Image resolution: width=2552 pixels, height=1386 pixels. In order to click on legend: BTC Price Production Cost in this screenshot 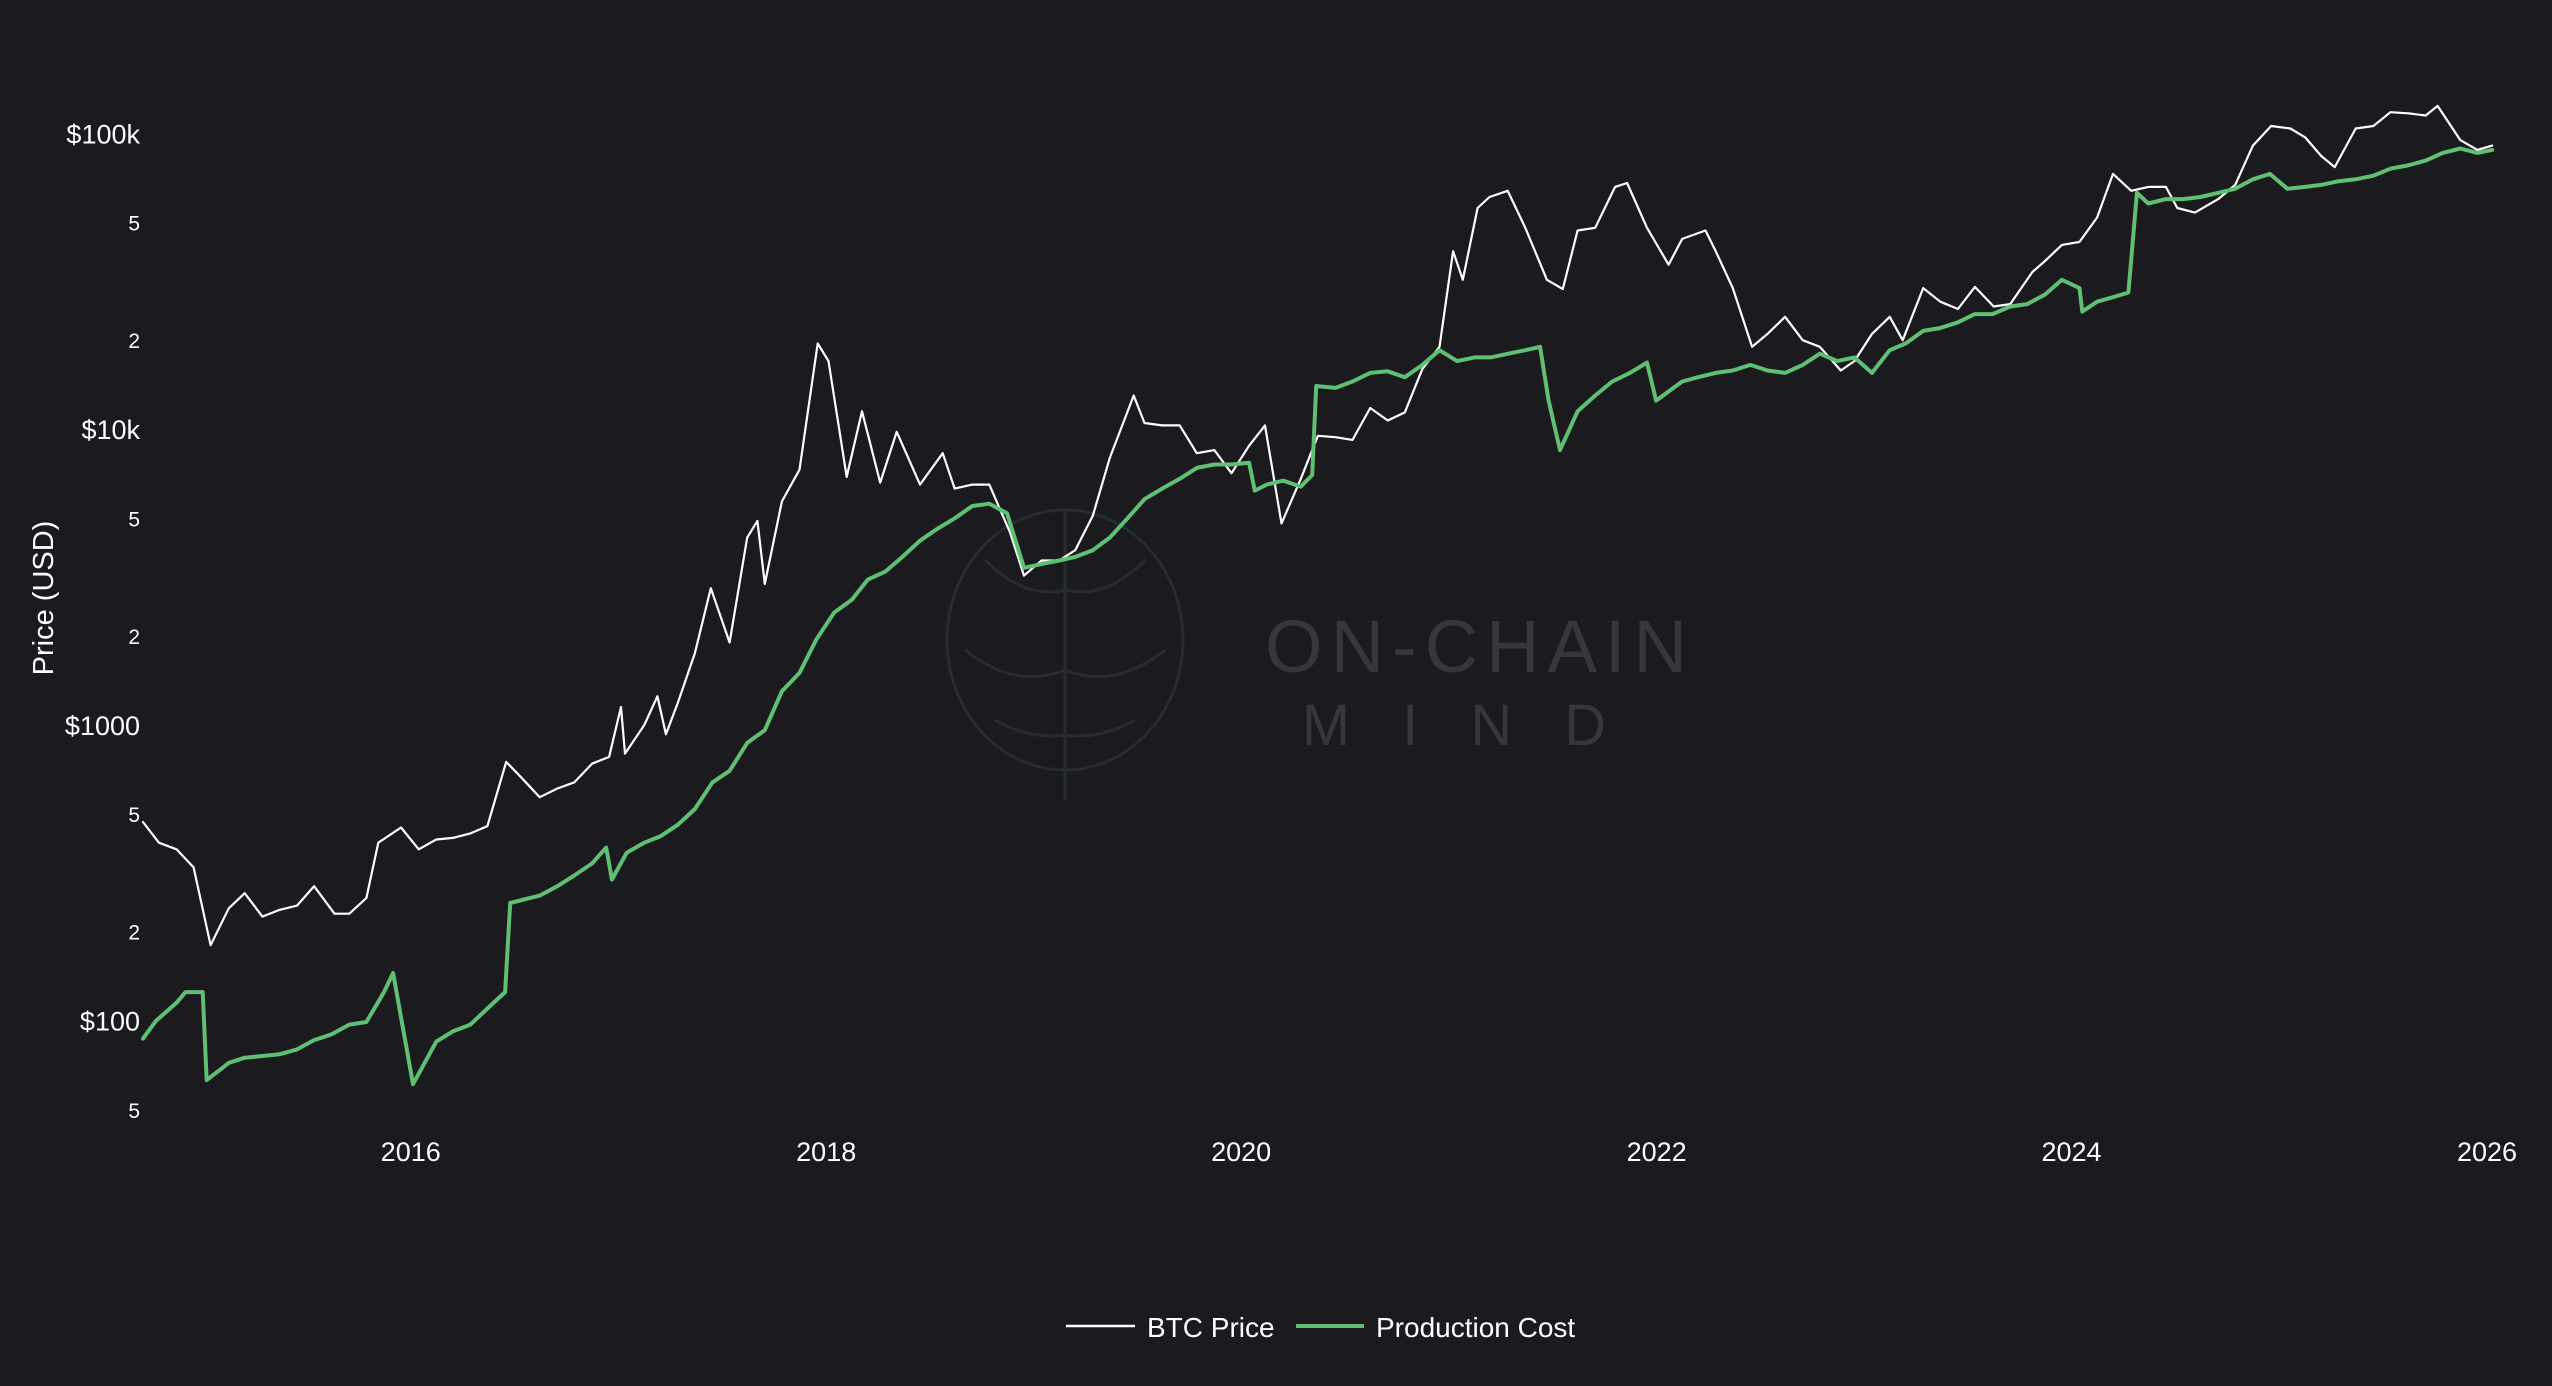, I will do `click(1320, 1327)`.